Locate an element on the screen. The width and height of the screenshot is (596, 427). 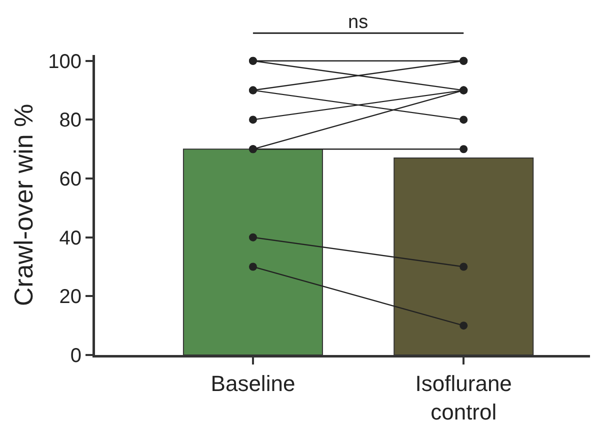
y-tick-label: 20 is located at coordinates (70, 297).